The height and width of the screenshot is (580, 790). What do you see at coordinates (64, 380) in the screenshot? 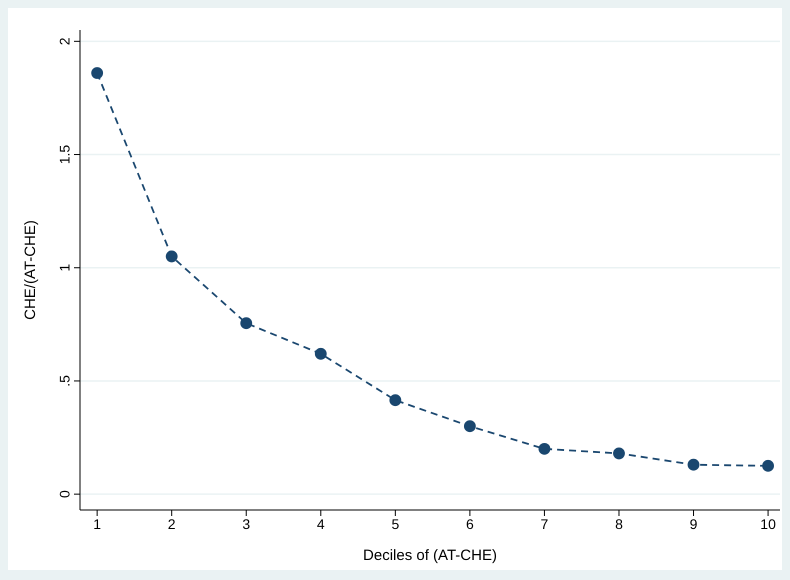
I see `y-tick-label: .5` at bounding box center [64, 380].